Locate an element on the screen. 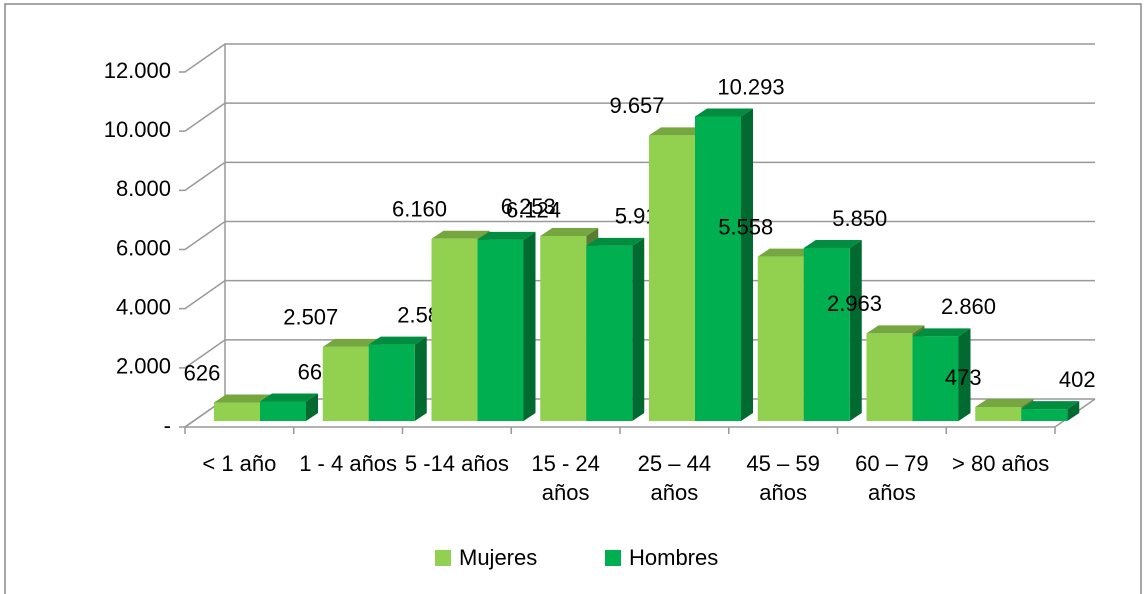  x-tick-label: 5 -14 años is located at coordinates (456, 463).